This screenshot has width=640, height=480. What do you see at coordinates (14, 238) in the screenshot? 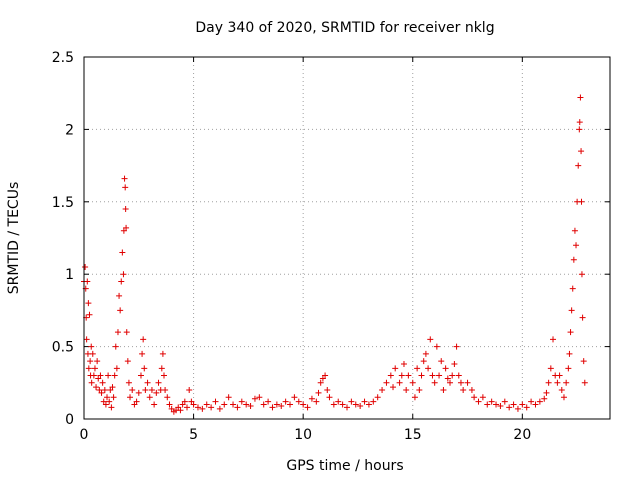
I see `y-axis-label: SRMTID / TECUs` at bounding box center [14, 238].